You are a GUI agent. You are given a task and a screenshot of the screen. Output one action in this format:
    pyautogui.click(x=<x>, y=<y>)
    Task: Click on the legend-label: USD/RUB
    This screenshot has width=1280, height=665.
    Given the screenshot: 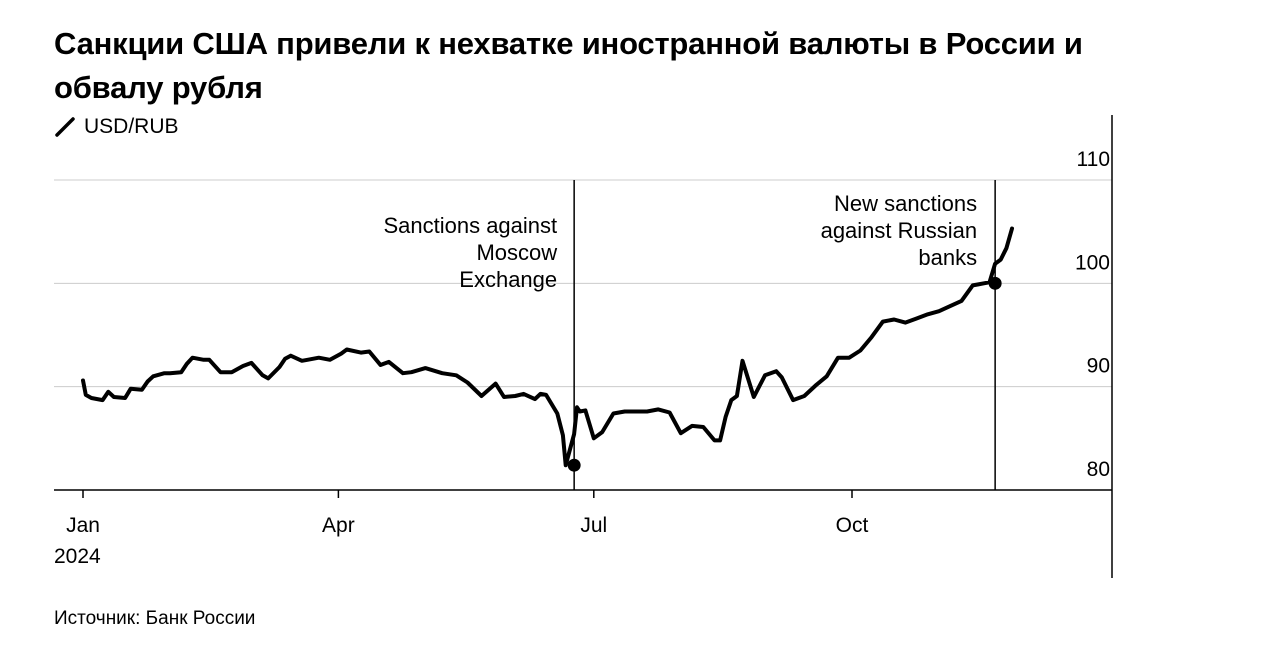 What is the action you would take?
    pyautogui.click(x=131, y=126)
    